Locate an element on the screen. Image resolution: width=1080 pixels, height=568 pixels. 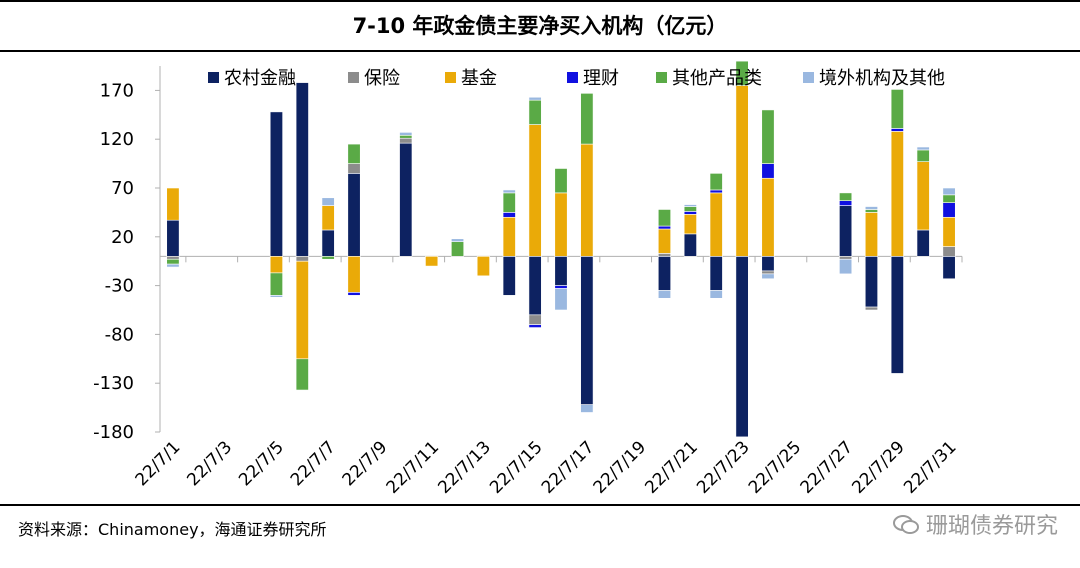
x-tick-label: 22/7/31 is located at coordinates (930, 467).